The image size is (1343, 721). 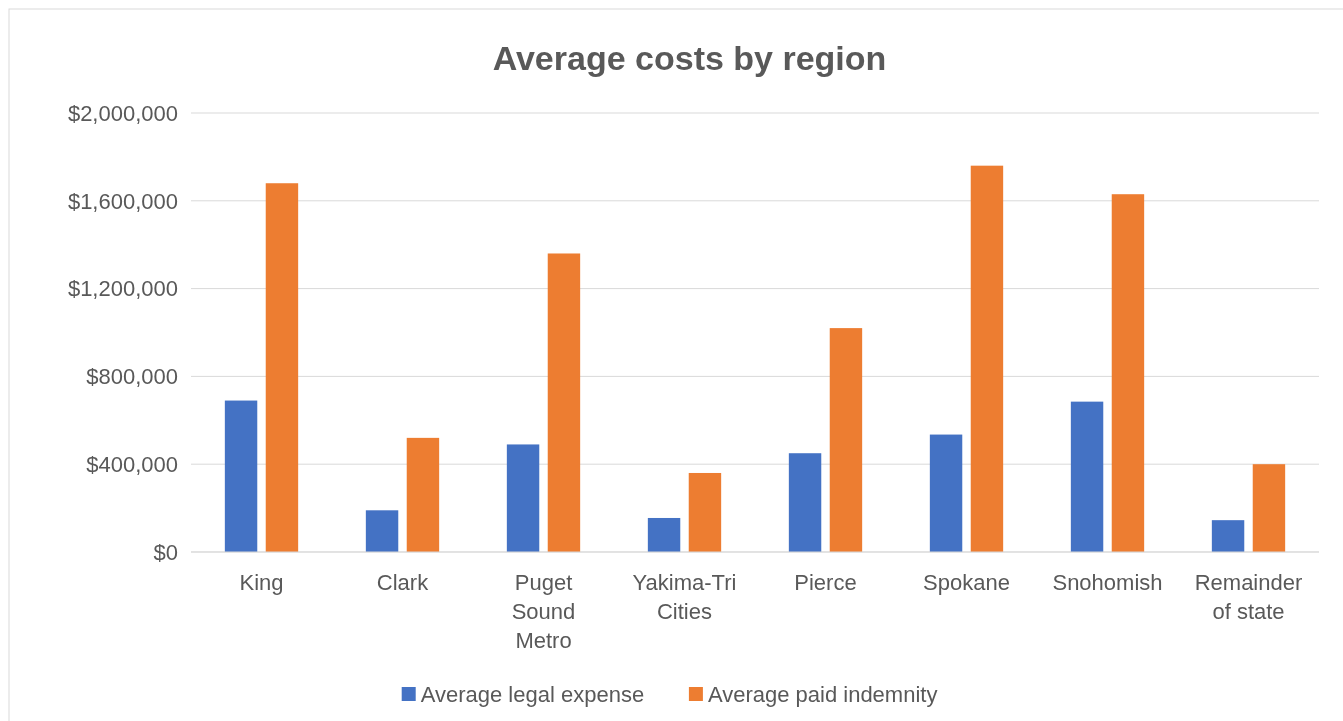 What do you see at coordinates (684, 597) in the screenshot?
I see `x-tick-label: Yakima-Tri Cities` at bounding box center [684, 597].